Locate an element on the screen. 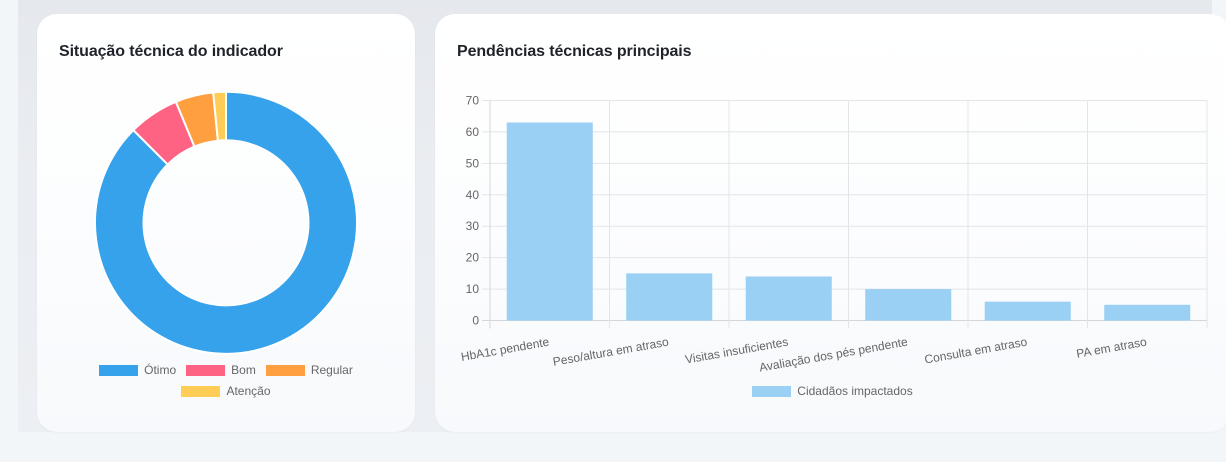 The image size is (1226, 462). doughnut-slice-otimo is located at coordinates (226, 222).